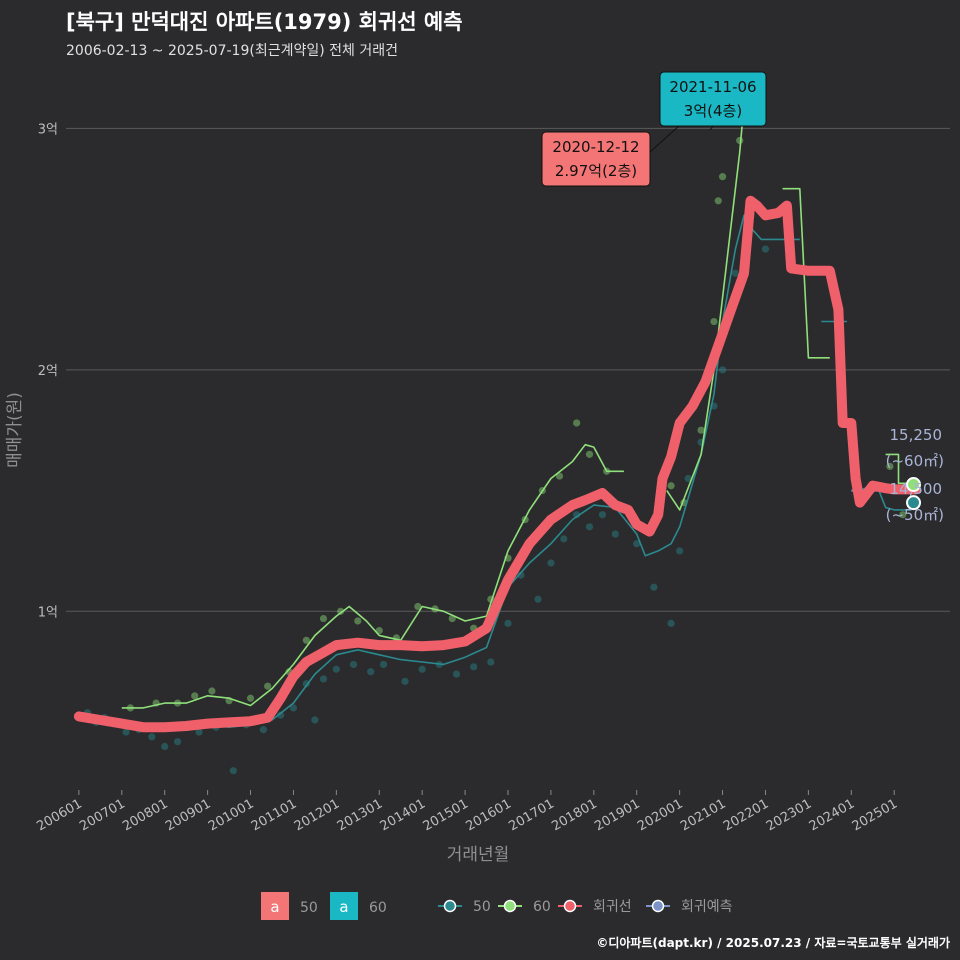  I want to click on x-tick-label: 202401, so click(832, 815).